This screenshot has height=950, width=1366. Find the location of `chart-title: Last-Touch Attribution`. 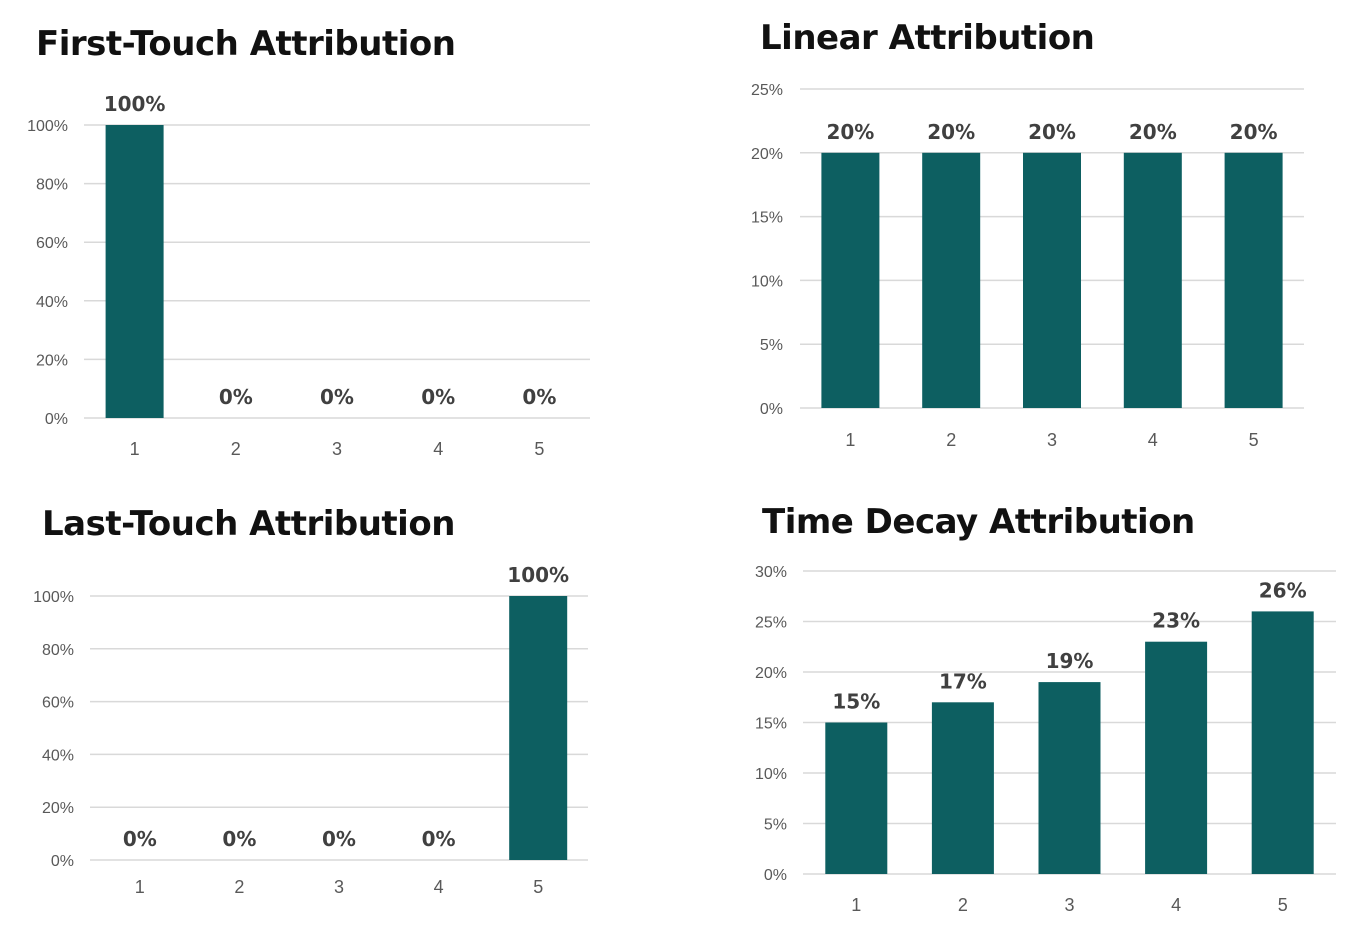

chart-title: Last-Touch Attribution is located at coordinates (248, 524).